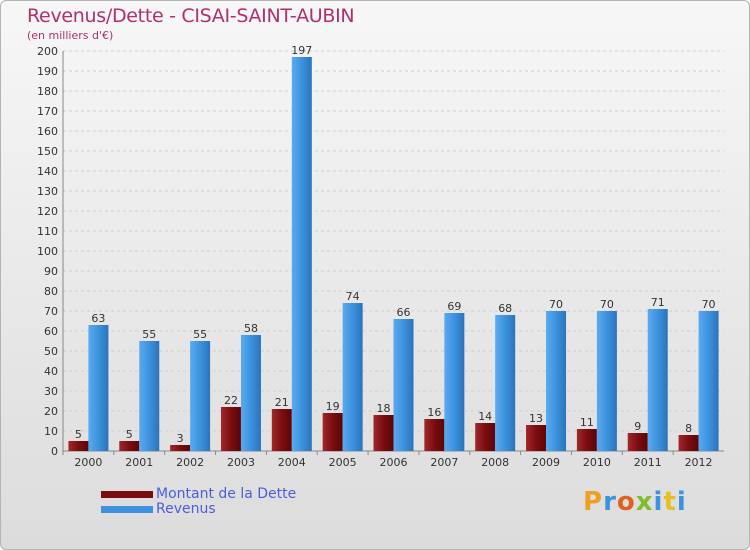 This screenshot has width=750, height=550. Describe the element at coordinates (333, 406) in the screenshot. I see `data-label: 19` at that location.